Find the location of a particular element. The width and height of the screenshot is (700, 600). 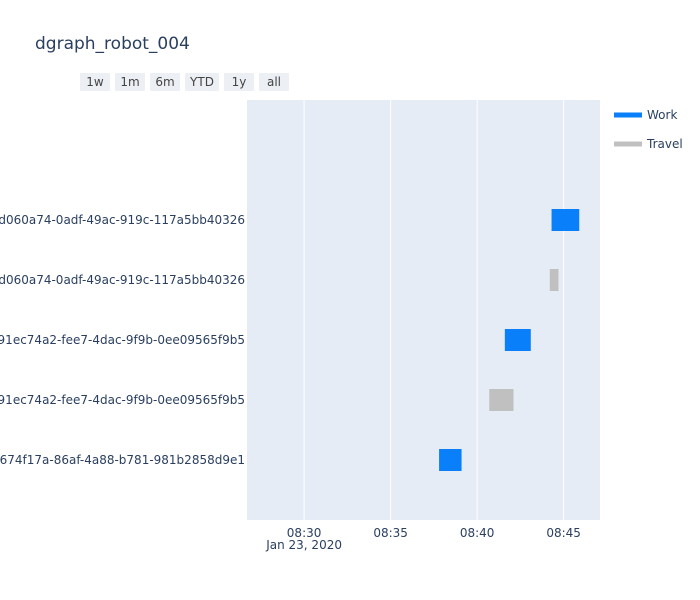

range-button-1y: 1y is located at coordinates (239, 82).